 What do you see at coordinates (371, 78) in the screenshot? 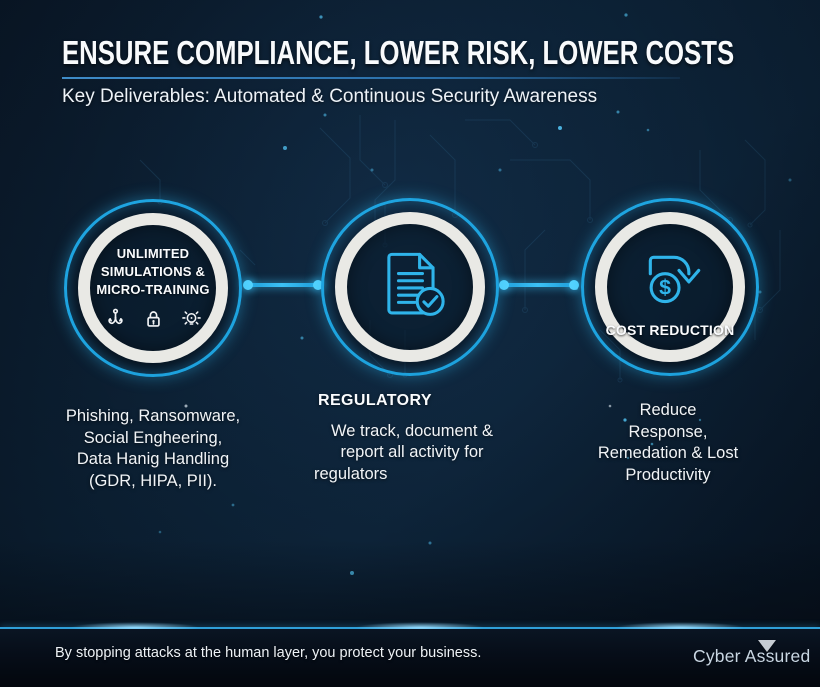
I see `title-underline` at bounding box center [371, 78].